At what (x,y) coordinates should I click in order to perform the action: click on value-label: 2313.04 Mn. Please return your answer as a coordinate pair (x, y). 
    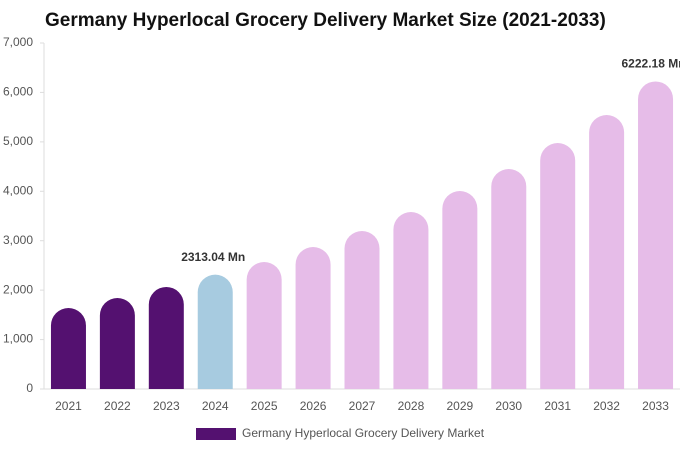
    Looking at the image, I should click on (213, 257).